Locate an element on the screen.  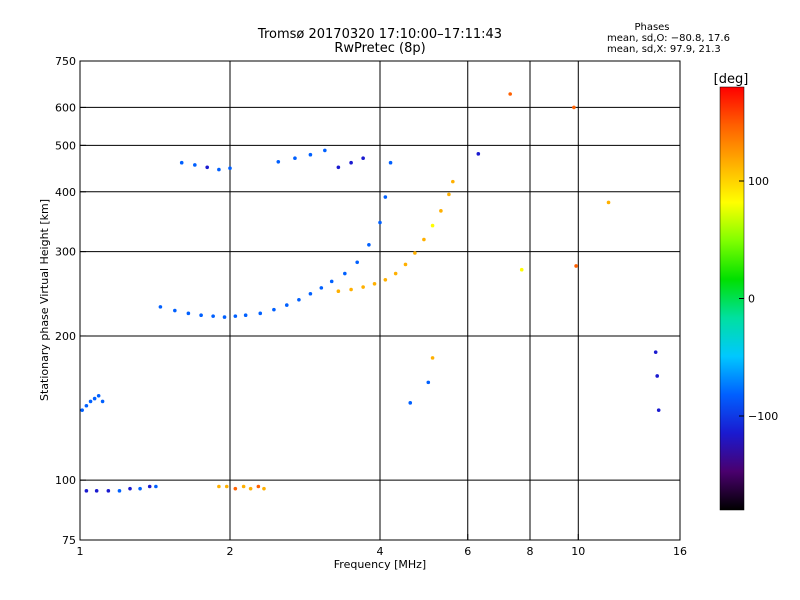
y-tick-label: 200 is located at coordinates (65, 336).